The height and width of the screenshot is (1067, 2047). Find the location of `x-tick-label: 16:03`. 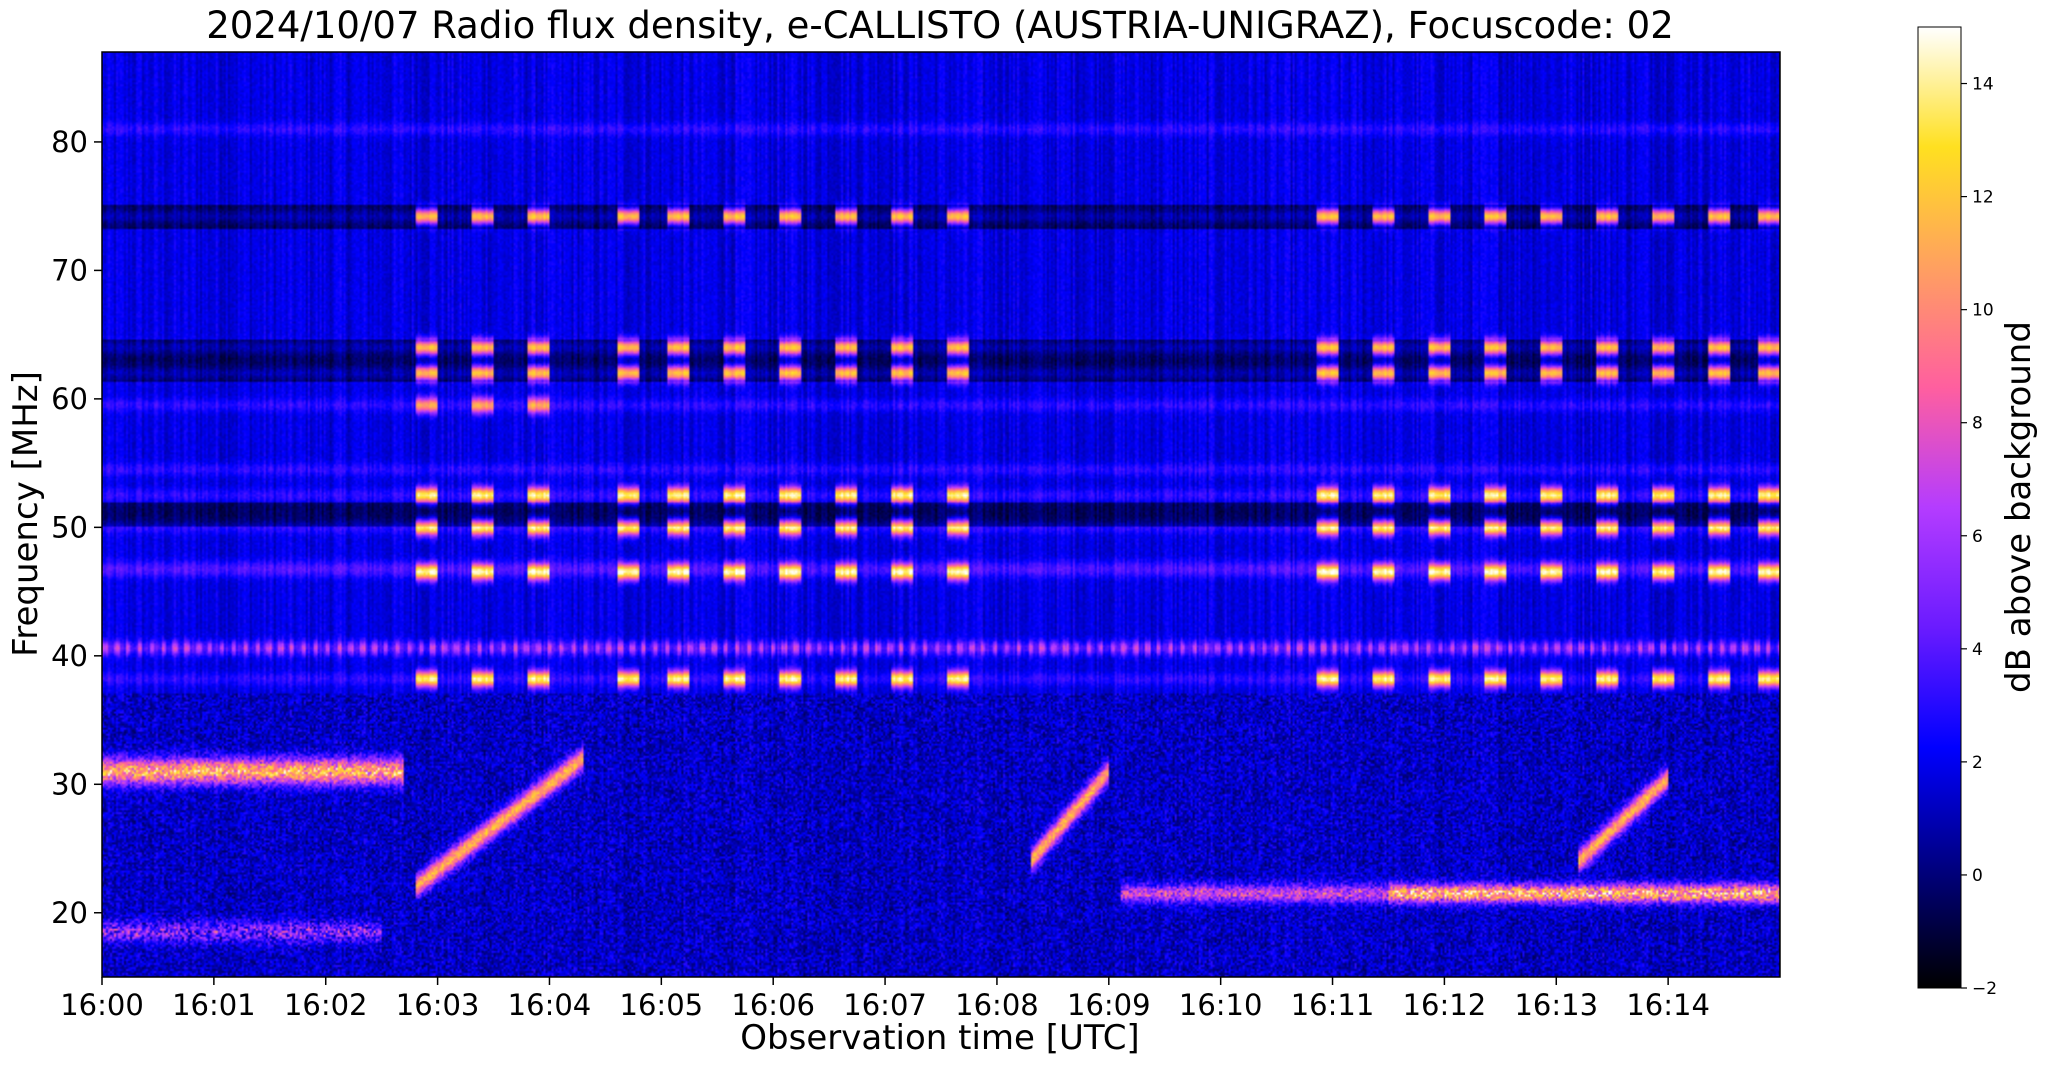

x-tick-label: 16:03 is located at coordinates (438, 1005).